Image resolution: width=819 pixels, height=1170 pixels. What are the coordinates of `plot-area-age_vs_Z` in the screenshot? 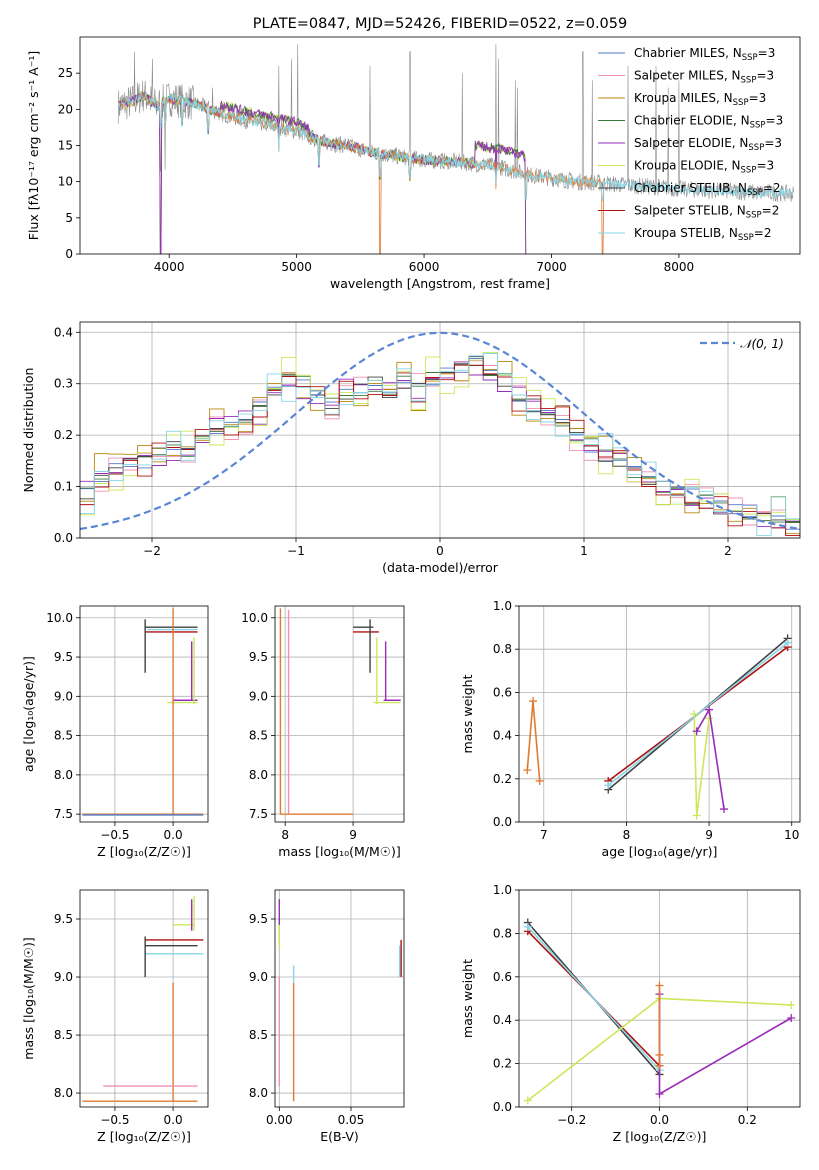 It's located at (143, 712).